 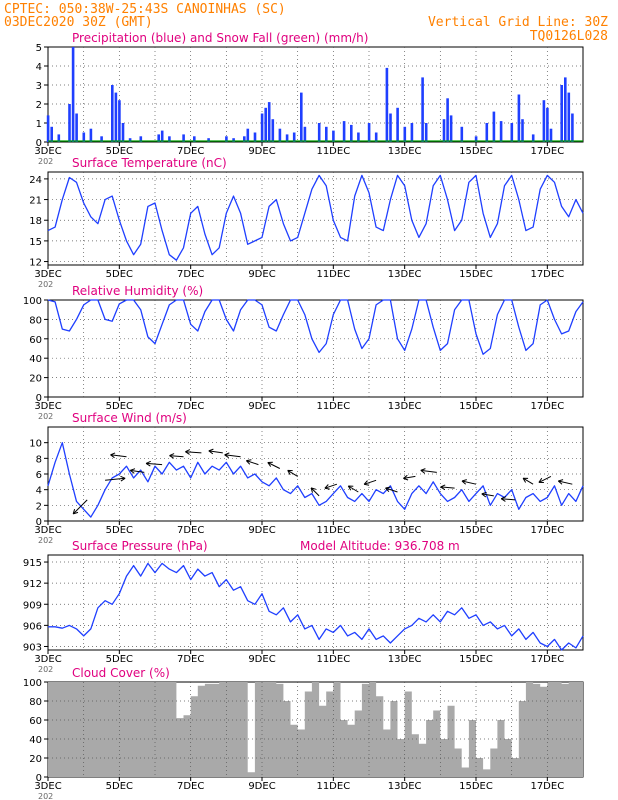 I want to click on temp-title: Surface Temperature (nC), so click(x=149, y=163).